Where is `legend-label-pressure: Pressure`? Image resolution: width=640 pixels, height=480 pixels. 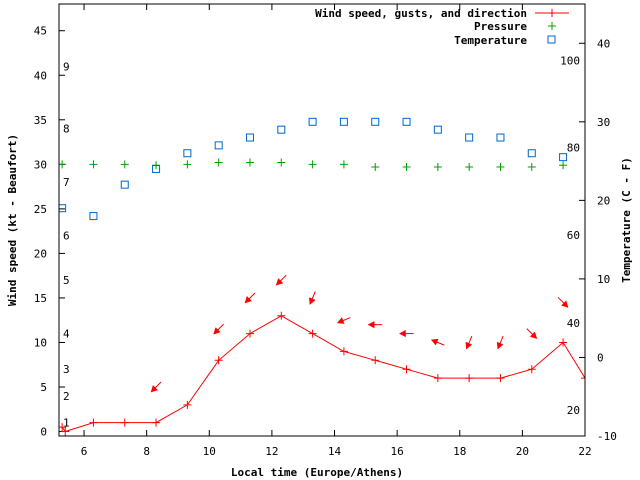
legend-label-pressure: Pressure is located at coordinates (500, 26).